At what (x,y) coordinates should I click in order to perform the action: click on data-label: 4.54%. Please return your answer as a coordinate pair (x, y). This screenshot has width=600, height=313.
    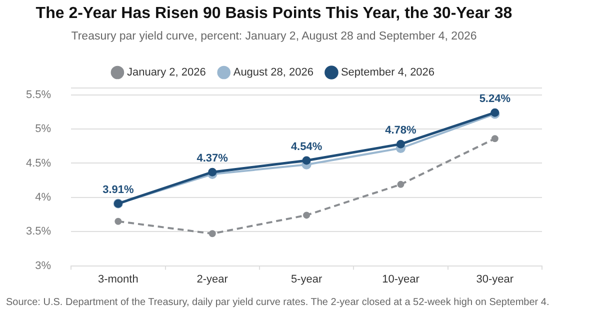
    Looking at the image, I should click on (306, 147).